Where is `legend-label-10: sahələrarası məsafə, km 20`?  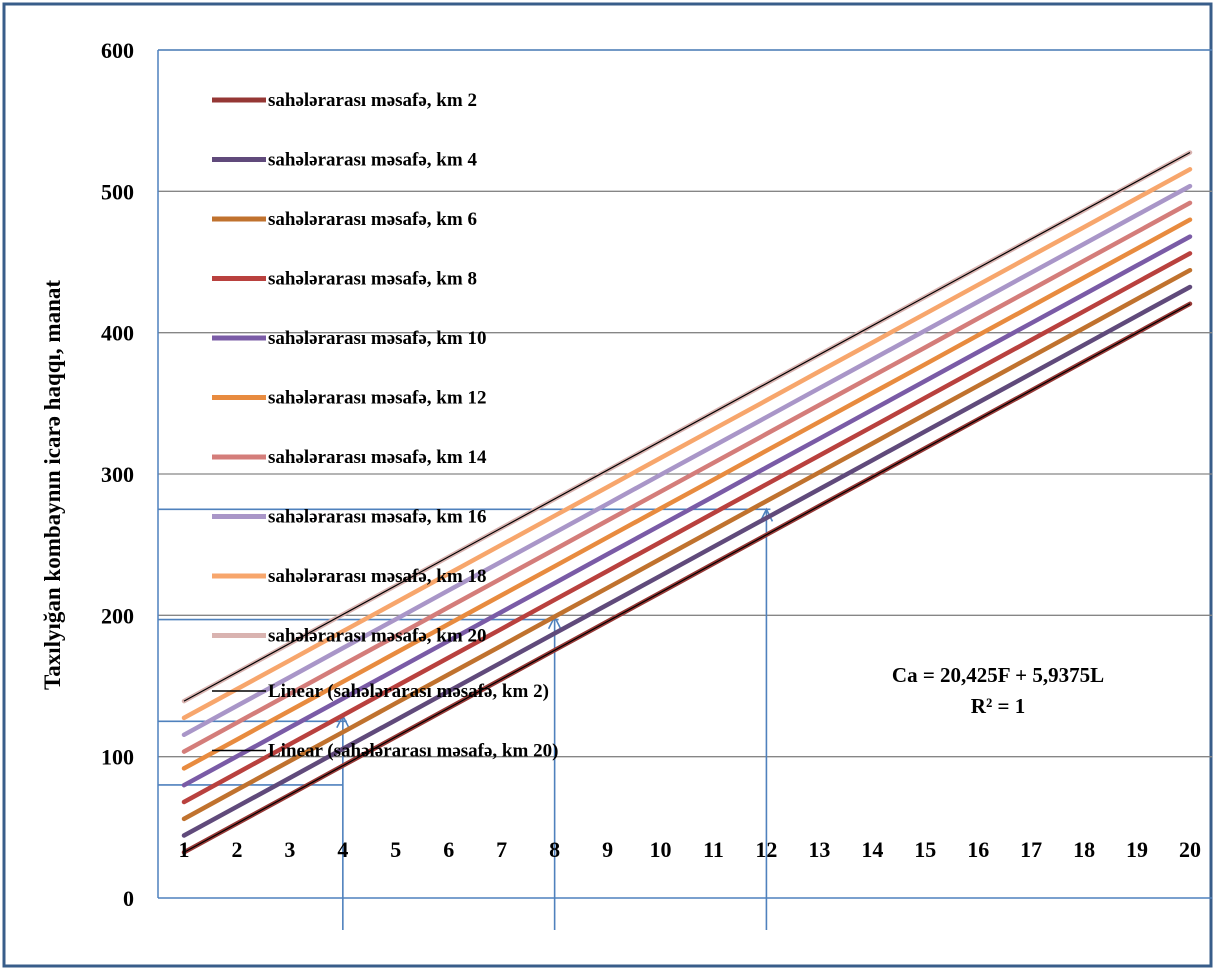 legend-label-10: sahələrarası məsafə, km 20 is located at coordinates (377, 636).